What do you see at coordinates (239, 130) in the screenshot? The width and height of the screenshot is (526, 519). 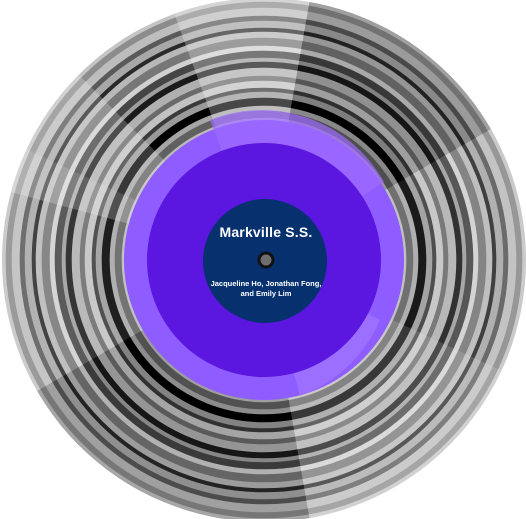 I see `sheen-wedge` at bounding box center [239, 130].